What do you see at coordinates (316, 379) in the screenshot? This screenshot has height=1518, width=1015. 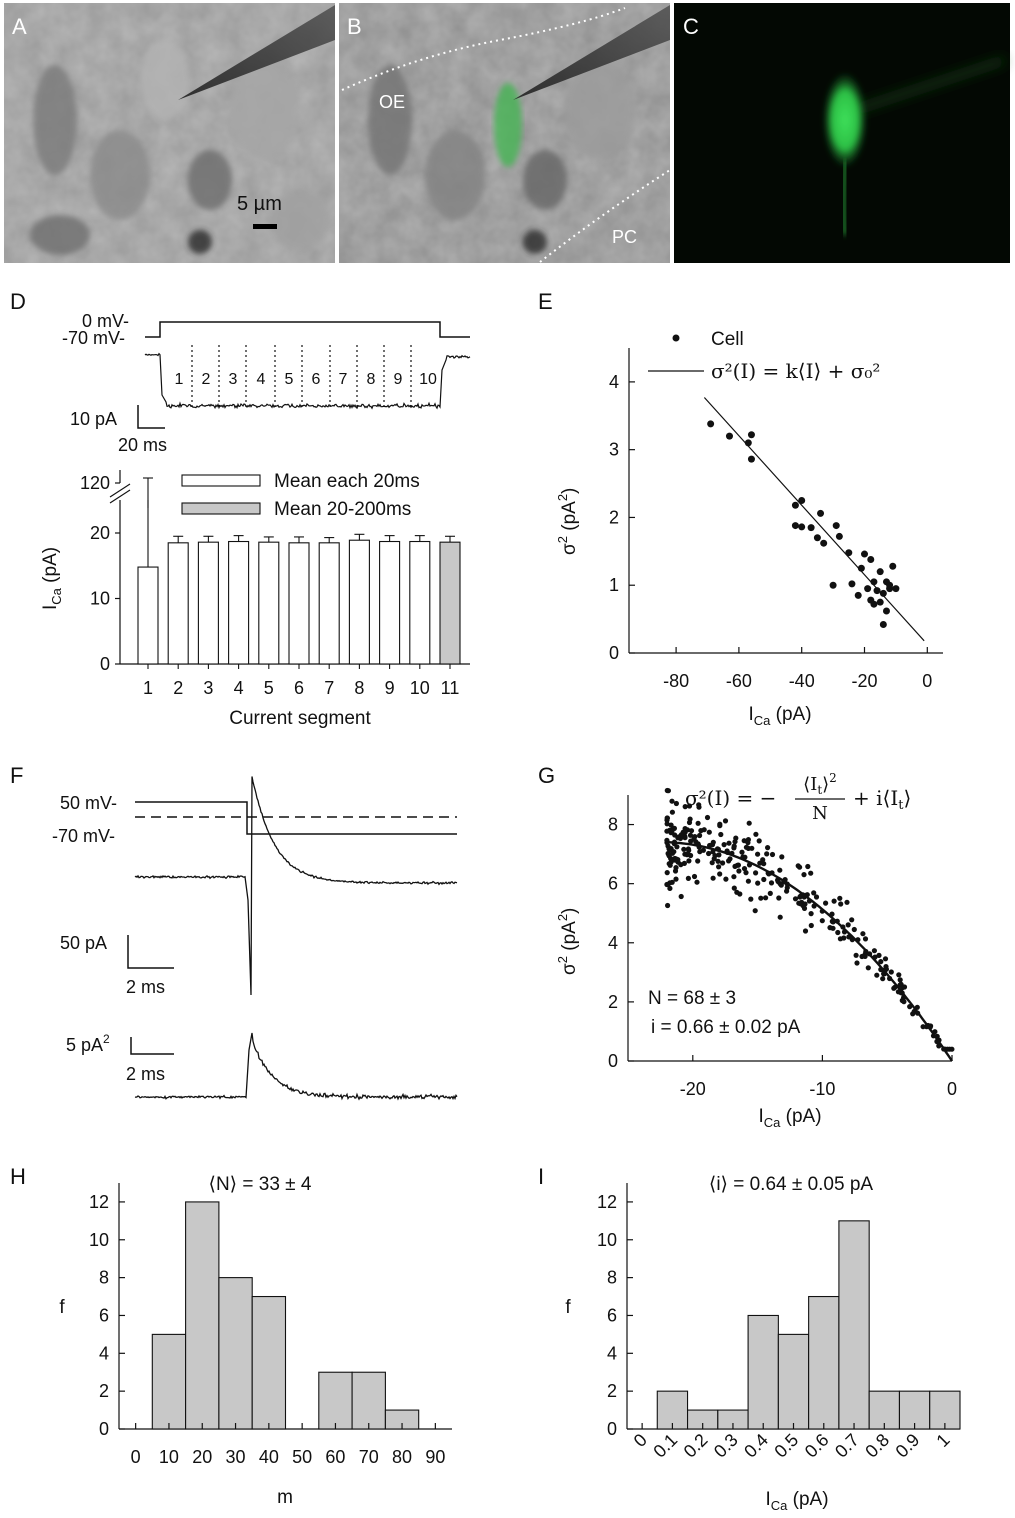 I see `segment-label: 6` at bounding box center [316, 379].